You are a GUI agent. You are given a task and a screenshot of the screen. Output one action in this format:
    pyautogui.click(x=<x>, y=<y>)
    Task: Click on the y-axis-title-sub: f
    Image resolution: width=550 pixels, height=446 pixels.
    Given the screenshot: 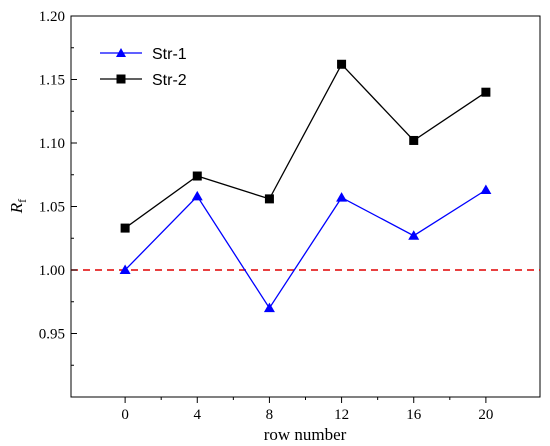 What is the action you would take?
    pyautogui.click(x=22, y=201)
    